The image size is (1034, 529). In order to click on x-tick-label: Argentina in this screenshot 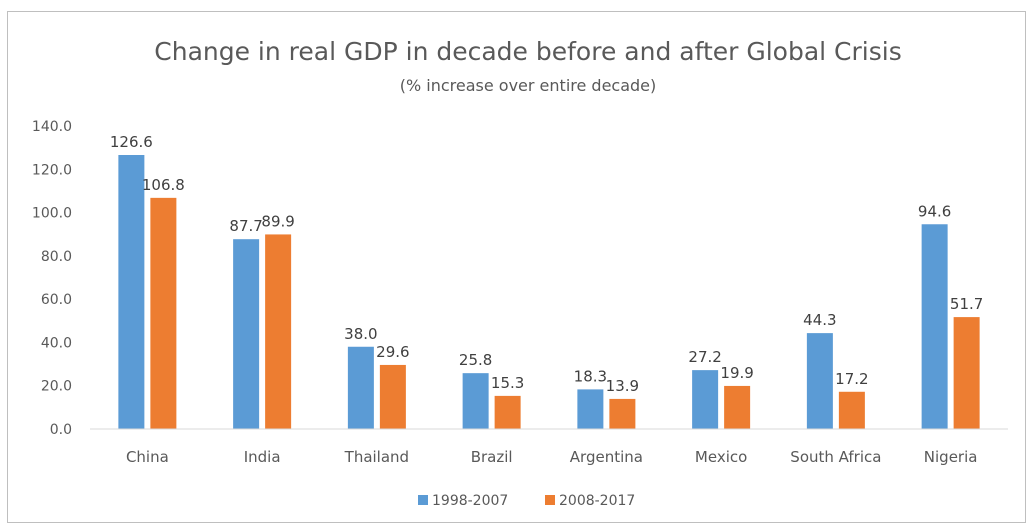, I will do `click(606, 457)`.